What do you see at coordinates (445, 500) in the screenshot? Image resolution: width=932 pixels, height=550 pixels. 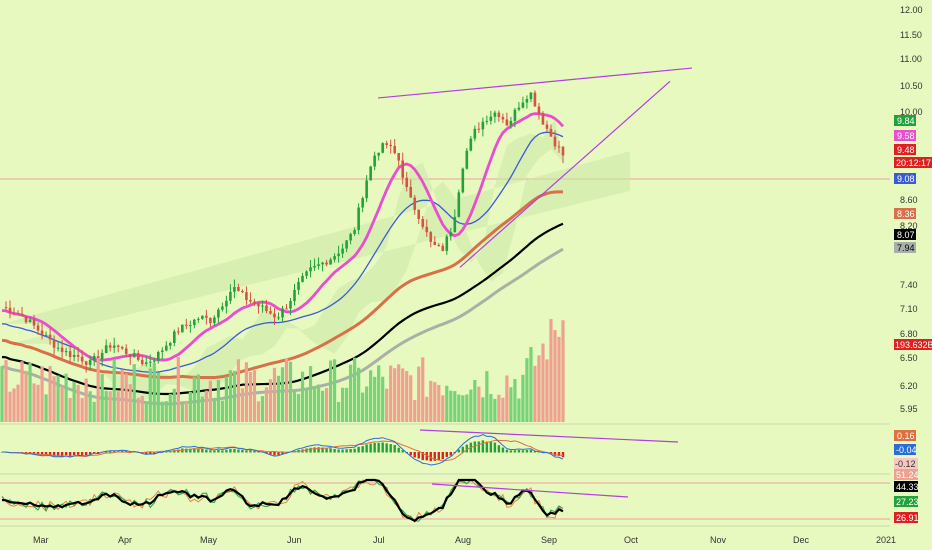 I see `rsi-pane` at bounding box center [445, 500].